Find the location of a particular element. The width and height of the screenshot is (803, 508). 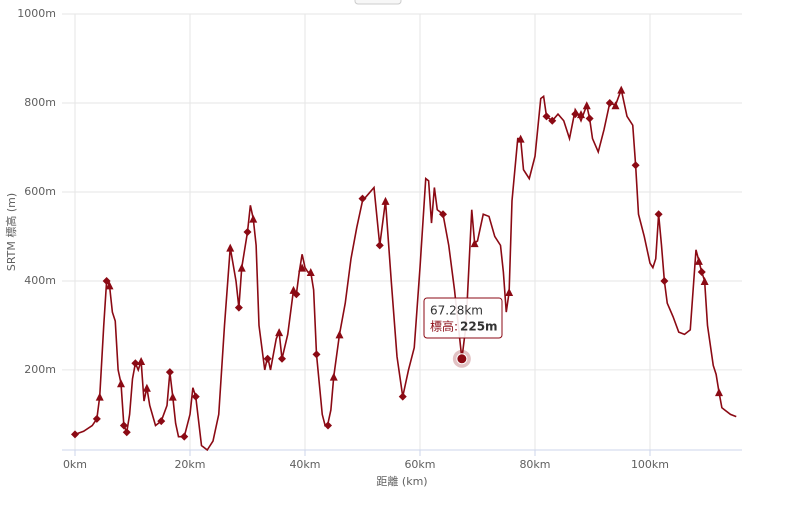

x-tick-label: 40km is located at coordinates (304, 464).